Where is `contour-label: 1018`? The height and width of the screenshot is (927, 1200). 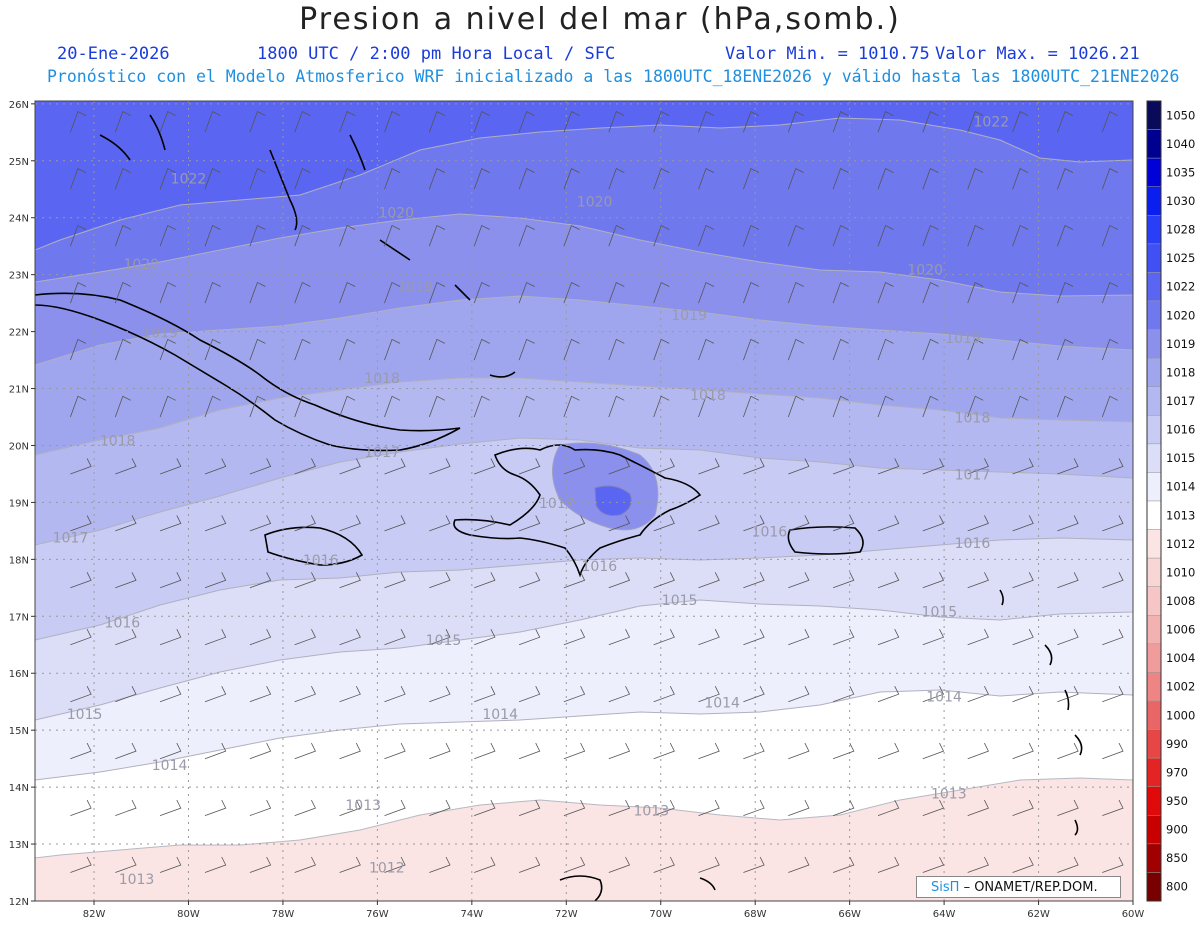 contour-label: 1018 is located at coordinates (708, 396).